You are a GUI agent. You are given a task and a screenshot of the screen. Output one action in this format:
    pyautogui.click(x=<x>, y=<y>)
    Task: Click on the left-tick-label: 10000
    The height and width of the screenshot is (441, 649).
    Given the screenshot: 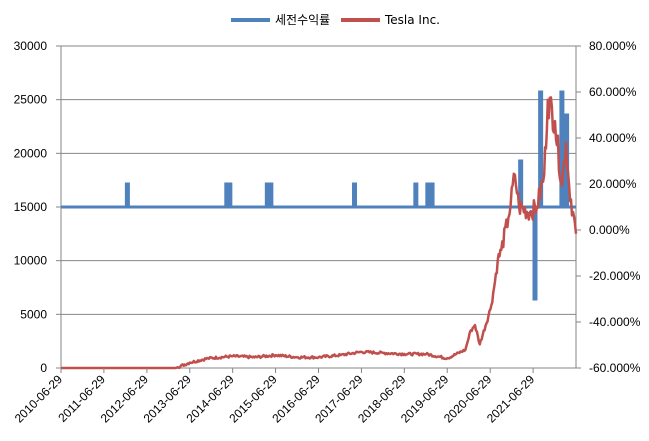 What is the action you would take?
    pyautogui.click(x=31, y=261)
    